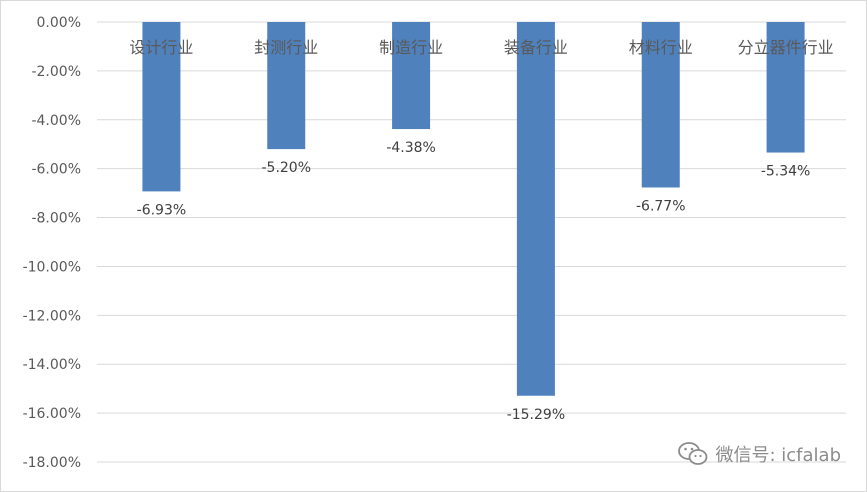  Describe the element at coordinates (52, 365) in the screenshot. I see `y-tick-label-7: -14.00%` at that location.